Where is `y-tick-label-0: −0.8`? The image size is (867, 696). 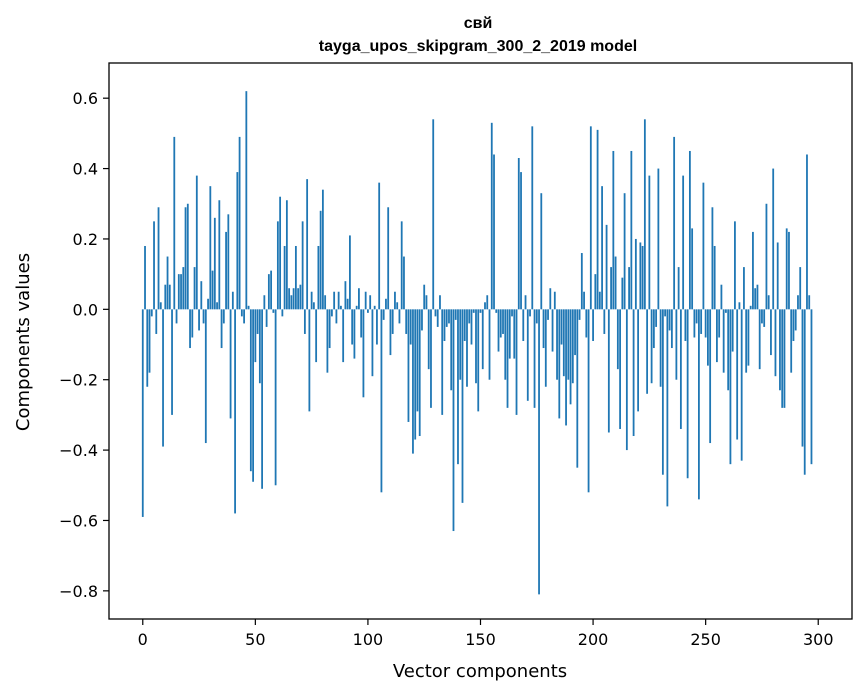
y-tick-label-0: −0.8 is located at coordinates (78, 591).